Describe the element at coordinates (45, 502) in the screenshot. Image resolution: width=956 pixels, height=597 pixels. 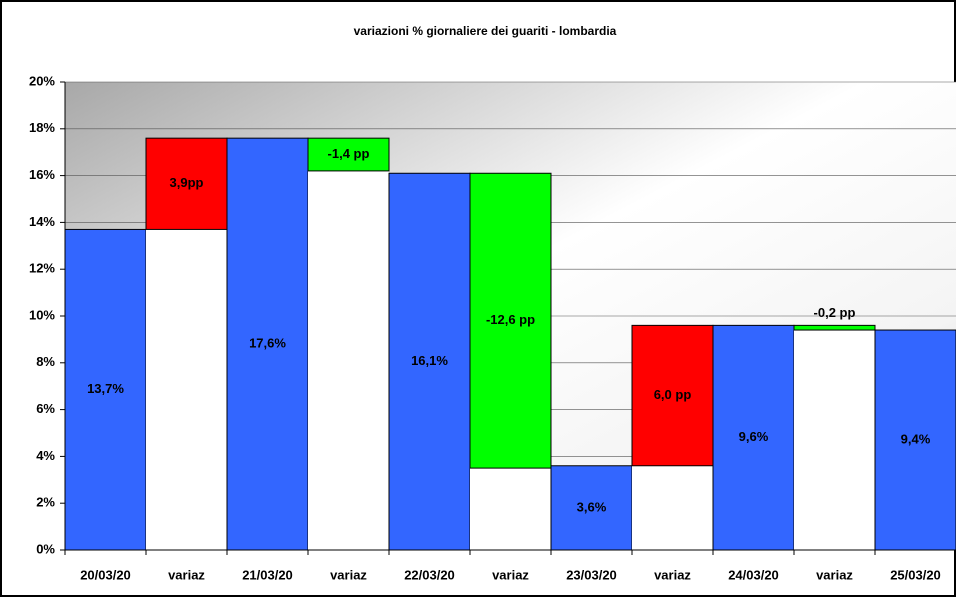
I see `y-tick-label: 2%` at that location.